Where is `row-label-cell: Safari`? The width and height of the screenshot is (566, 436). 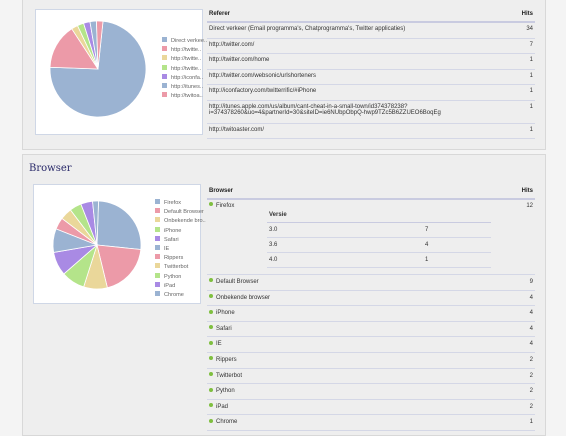
row-label-cell: Safari is located at coordinates (352, 328).